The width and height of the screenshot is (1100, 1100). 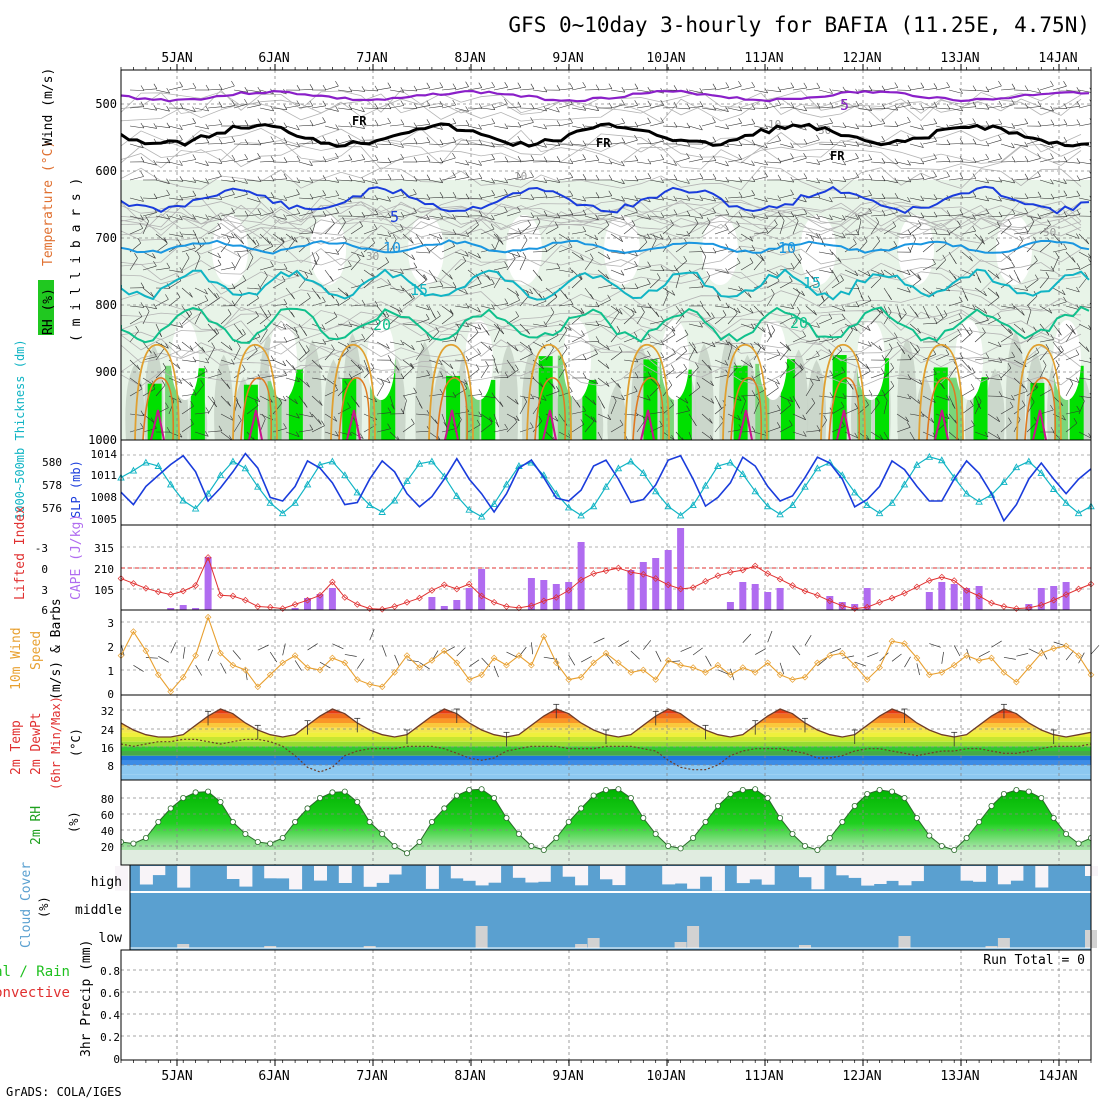 I want to click on date-label-top: 12JAN, so click(x=861, y=58).